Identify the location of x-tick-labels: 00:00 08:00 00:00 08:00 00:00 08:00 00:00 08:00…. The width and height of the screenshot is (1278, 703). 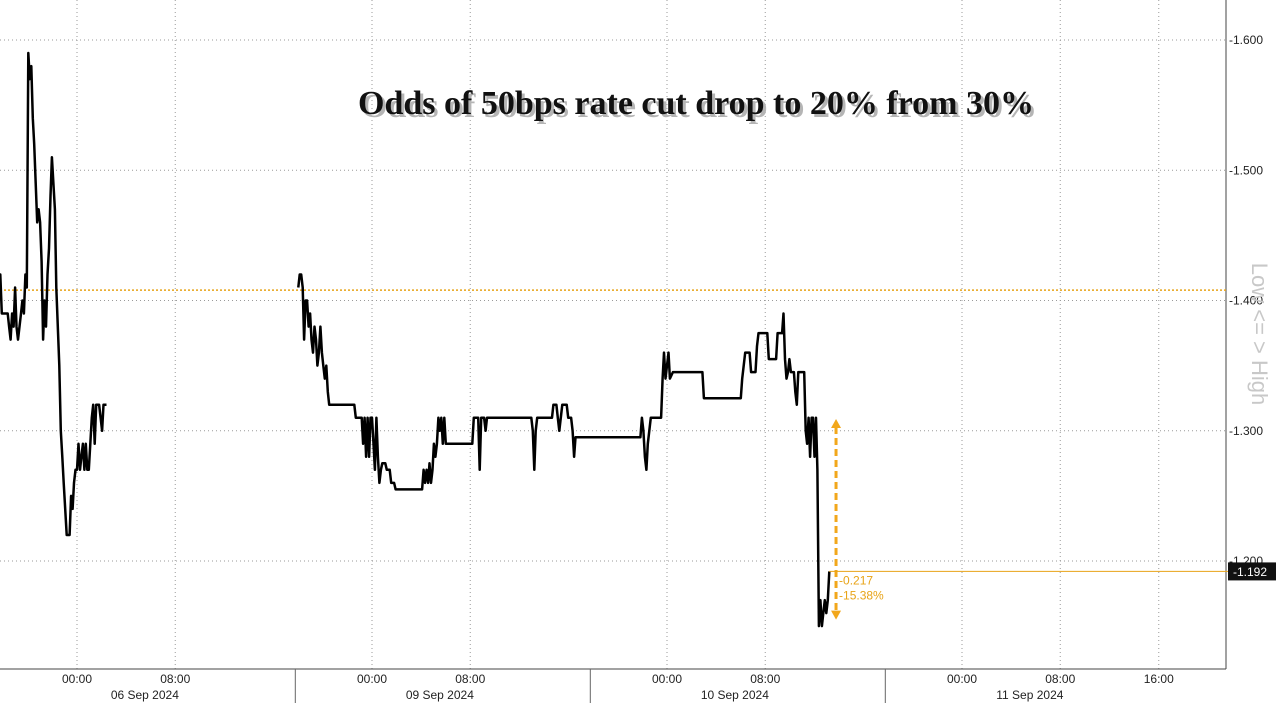
(618, 679).